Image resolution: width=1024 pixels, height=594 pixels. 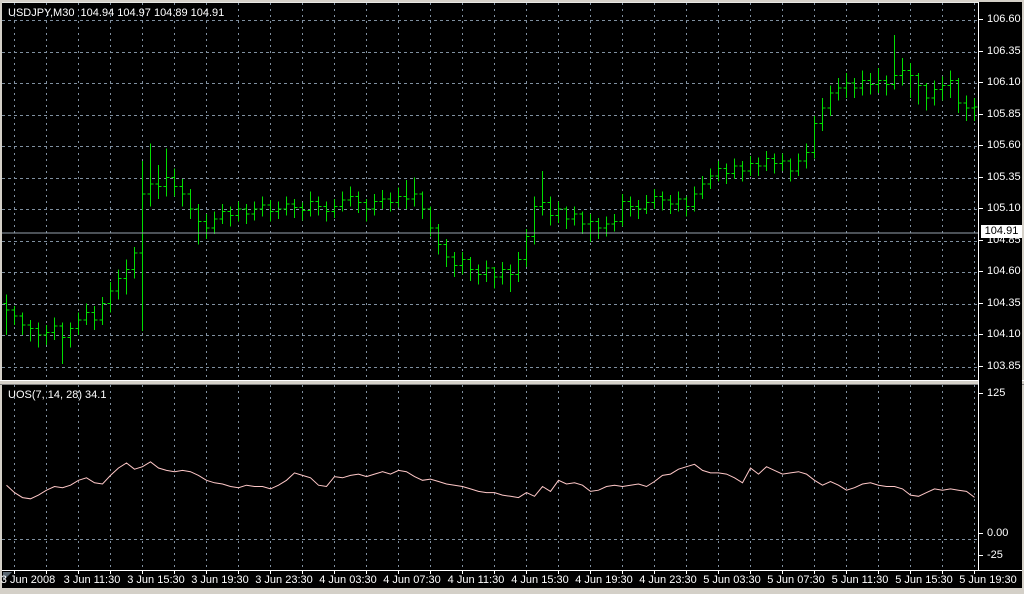 What do you see at coordinates (1004, 271) in the screenshot?
I see `price-axis-label: 104.60` at bounding box center [1004, 271].